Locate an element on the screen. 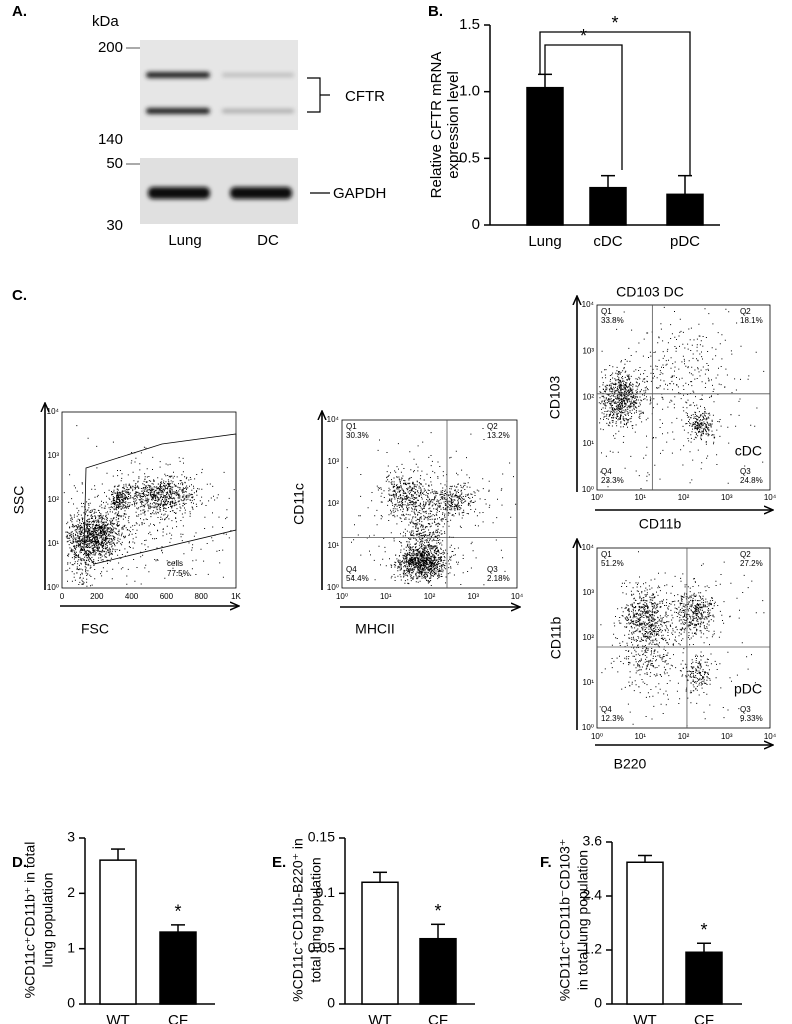  quadrant-label: 33.8% is located at coordinates (612, 320).